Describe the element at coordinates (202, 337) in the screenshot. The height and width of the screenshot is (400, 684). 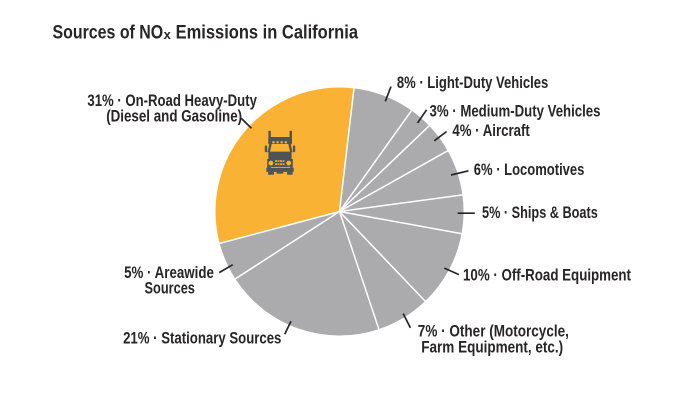
I see `svg-text: 21% · Stationary Sources` at that location.